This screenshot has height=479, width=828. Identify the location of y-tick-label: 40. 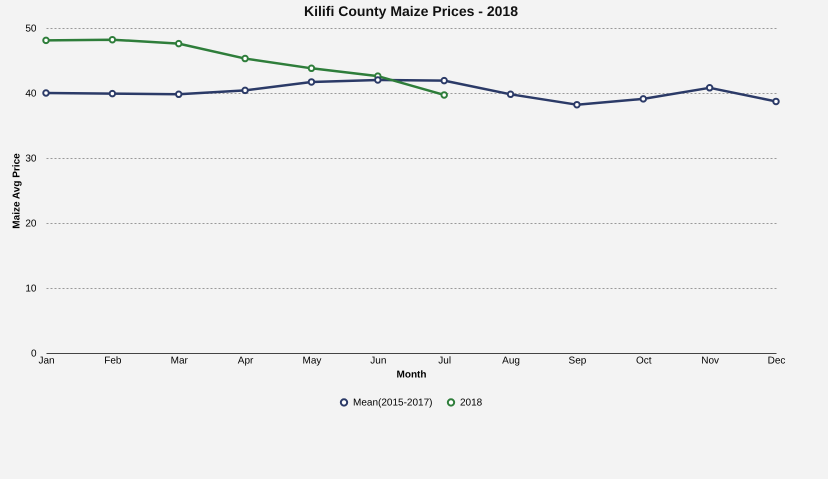
(31, 94).